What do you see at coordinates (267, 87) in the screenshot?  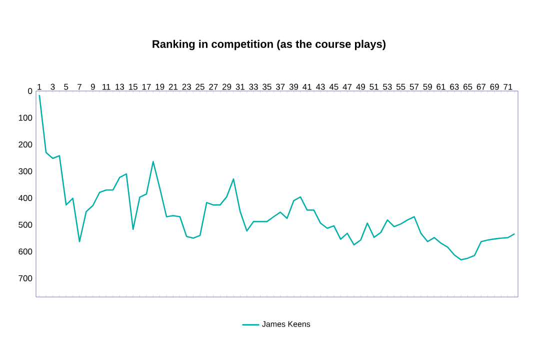 I see `x-tick-label: 35` at bounding box center [267, 87].